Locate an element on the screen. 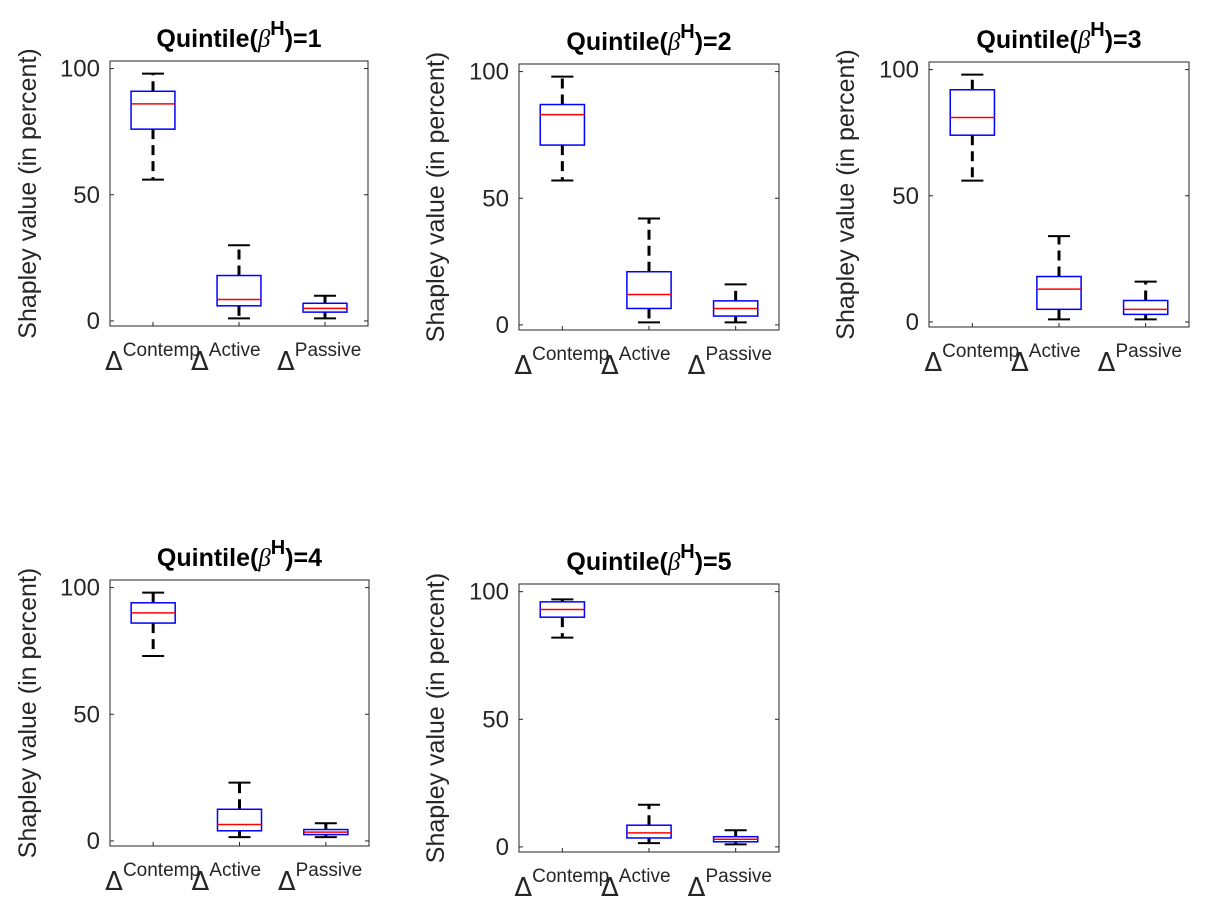 The width and height of the screenshot is (1213, 913). panel-title: Quintile(βH)=1 is located at coordinates (238, 35).